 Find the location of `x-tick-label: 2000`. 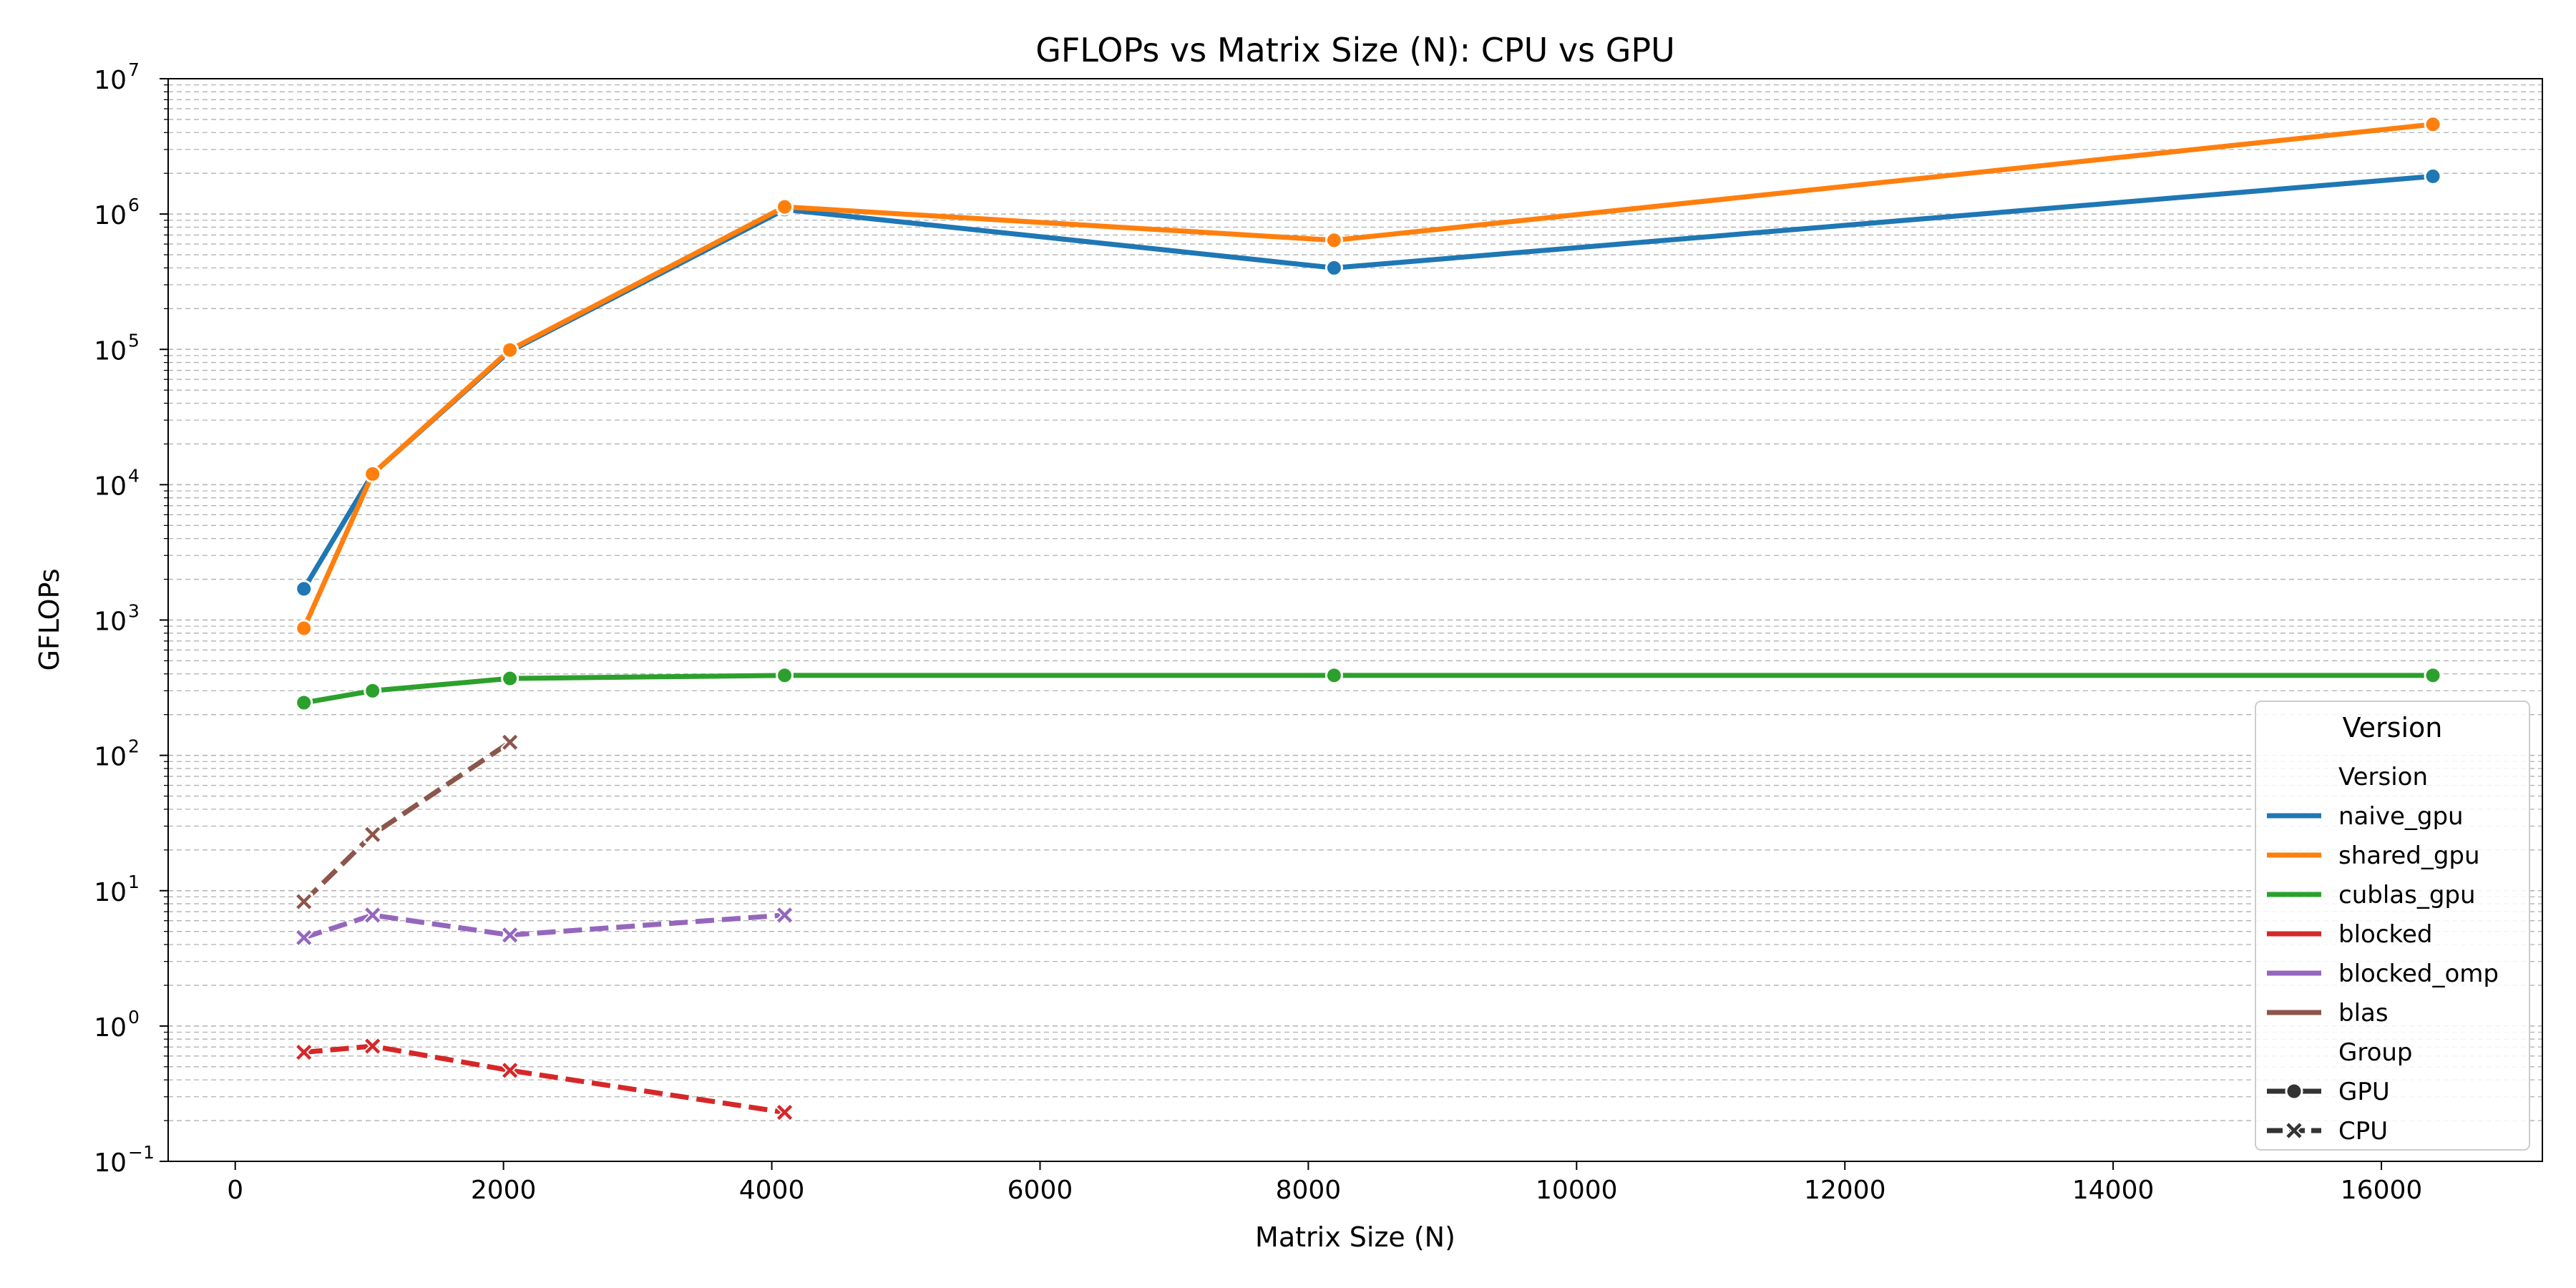

x-tick-label: 2000 is located at coordinates (504, 1190).